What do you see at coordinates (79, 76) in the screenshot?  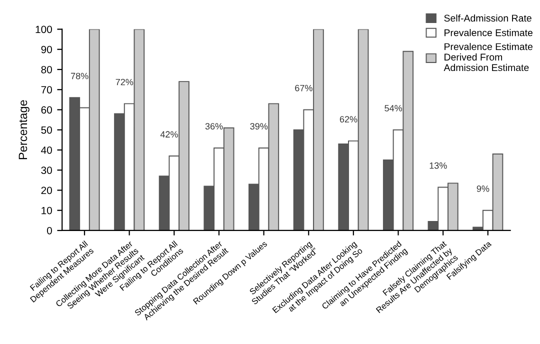 I see `annotation: 78%` at bounding box center [79, 76].